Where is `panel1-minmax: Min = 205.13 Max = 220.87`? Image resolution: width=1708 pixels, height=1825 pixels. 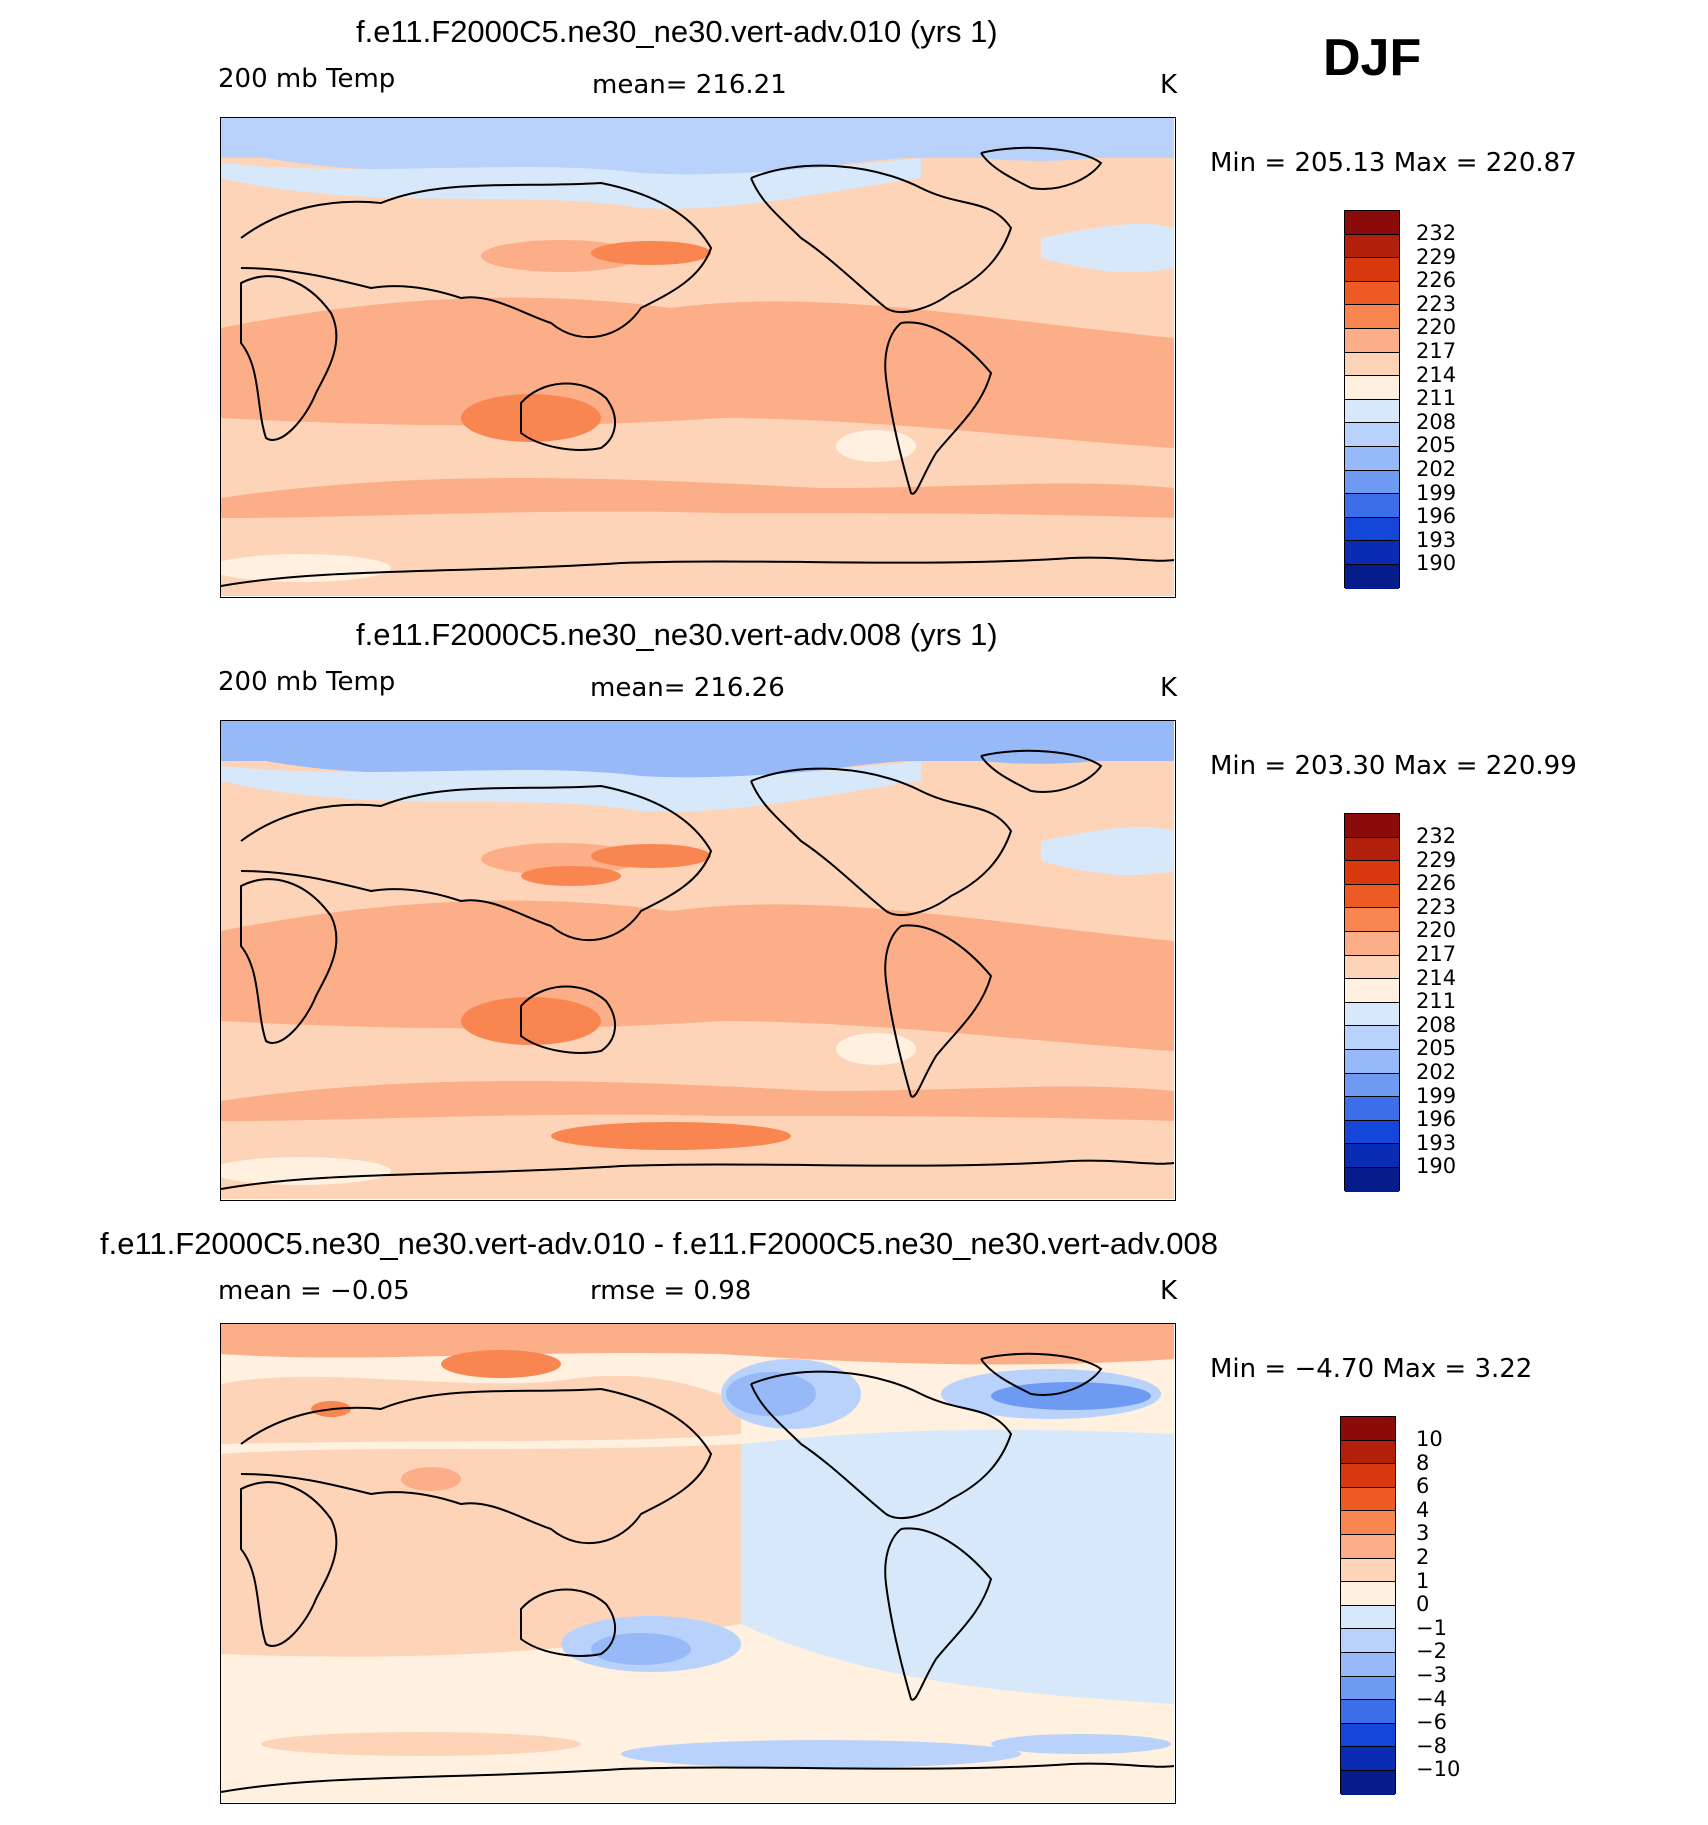
panel1-minmax: Min = 205.13 Max = 220.87 is located at coordinates (1393, 163).